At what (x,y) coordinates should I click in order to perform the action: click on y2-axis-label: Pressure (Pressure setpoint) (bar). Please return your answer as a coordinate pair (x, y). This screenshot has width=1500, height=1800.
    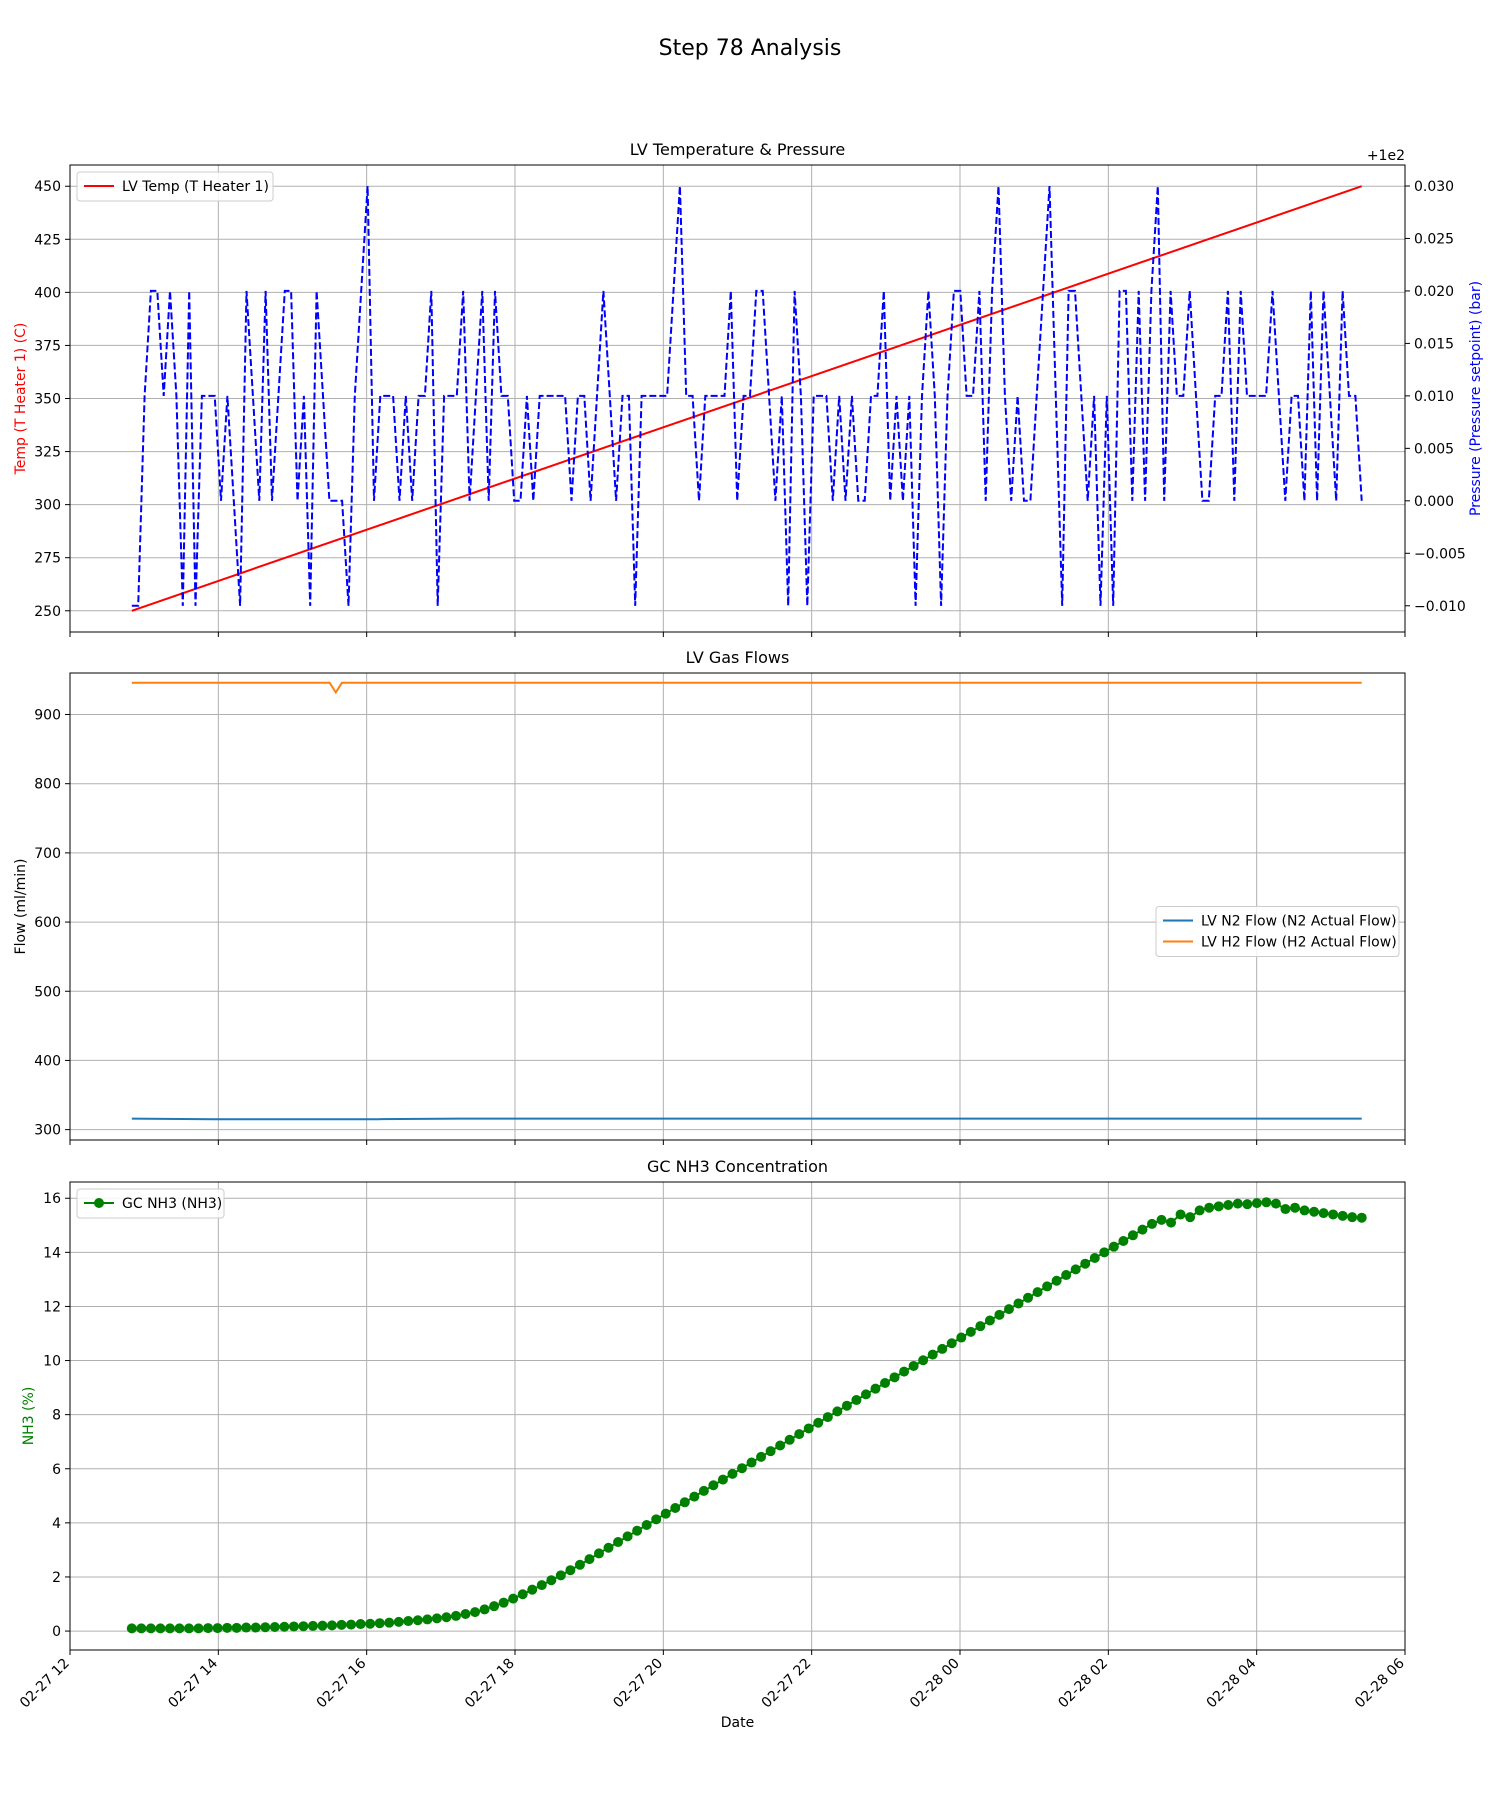
    Looking at the image, I should click on (1476, 398).